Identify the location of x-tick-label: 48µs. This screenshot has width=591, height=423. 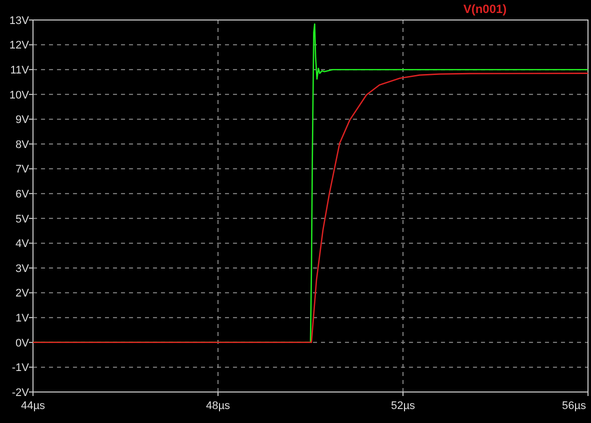
(218, 406).